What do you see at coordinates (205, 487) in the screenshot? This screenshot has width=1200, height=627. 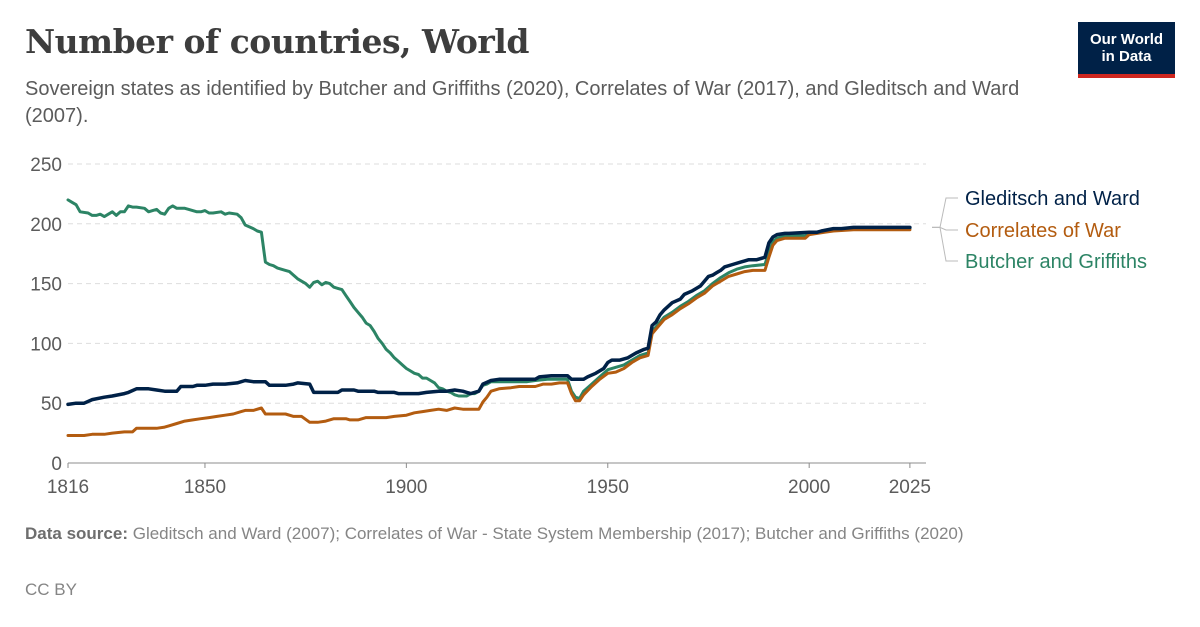 I see `x-tick-label-1850: 1850` at bounding box center [205, 487].